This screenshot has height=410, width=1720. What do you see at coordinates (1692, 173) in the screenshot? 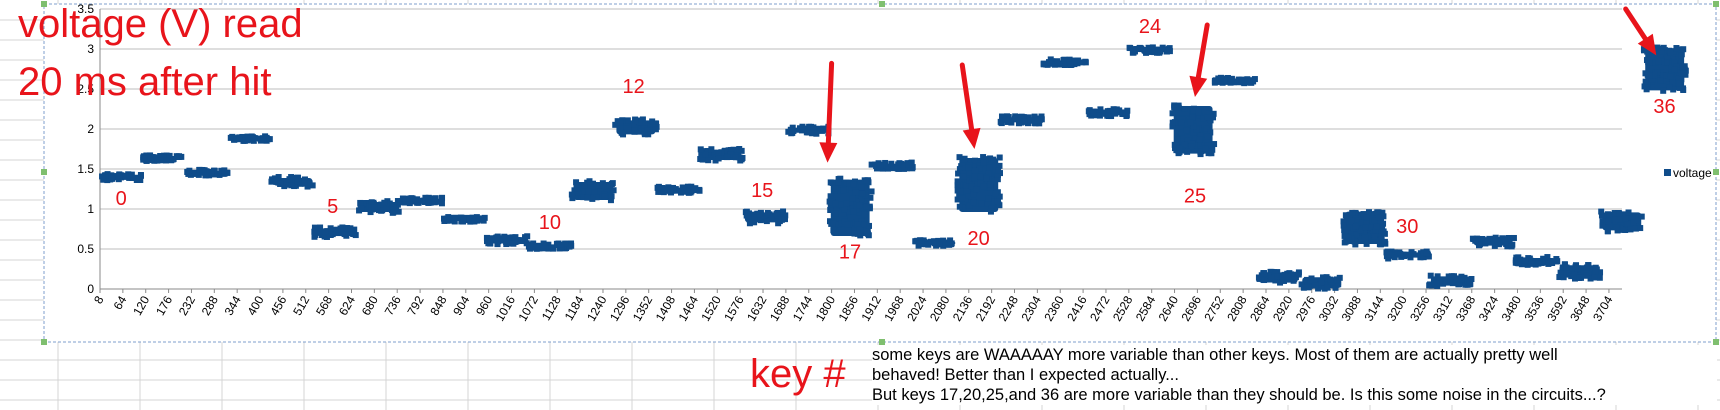
I see `legend-label: voltage` at bounding box center [1692, 173].